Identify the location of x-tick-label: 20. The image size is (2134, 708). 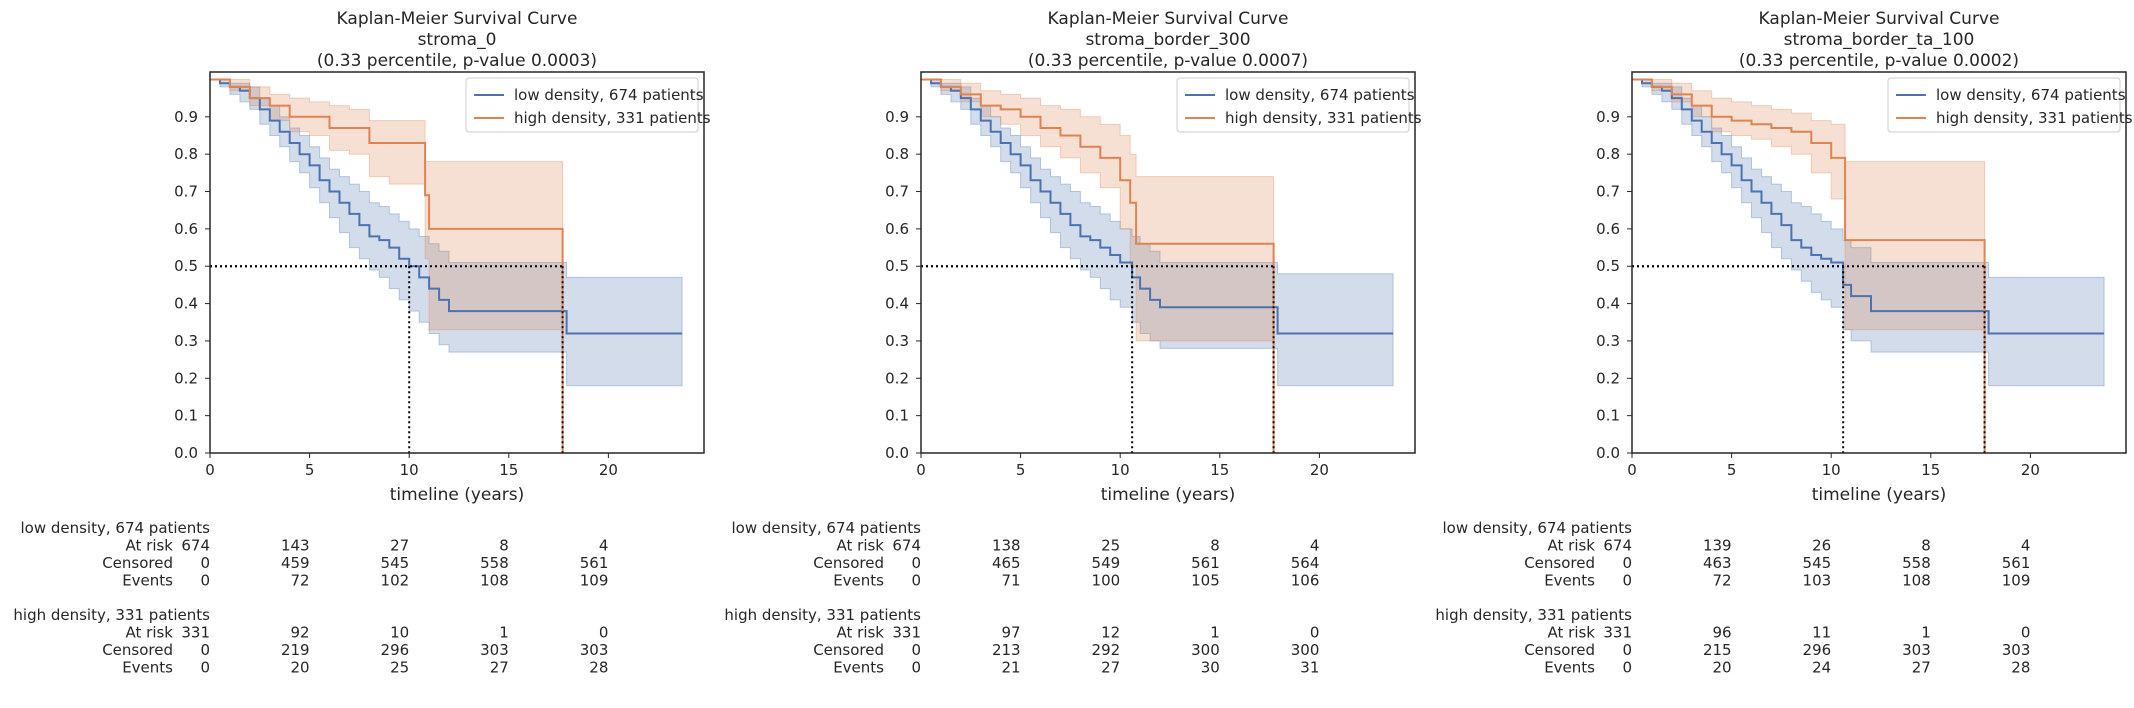
(2030, 470).